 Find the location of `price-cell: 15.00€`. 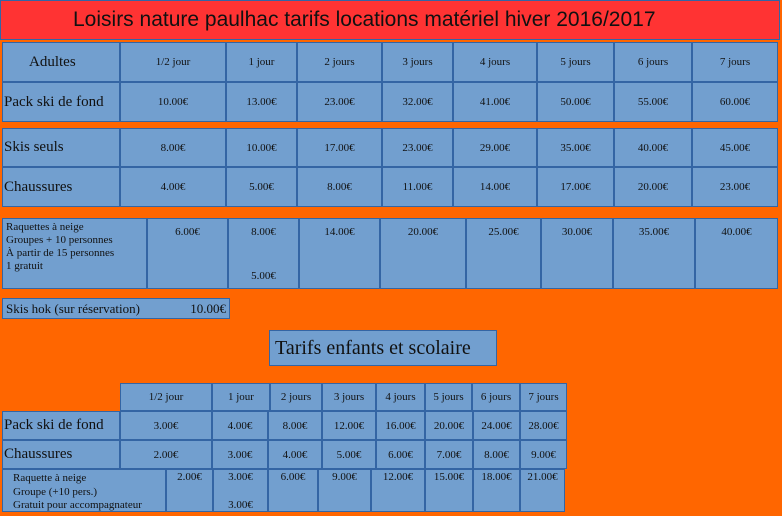

price-cell: 15.00€ is located at coordinates (449, 490).